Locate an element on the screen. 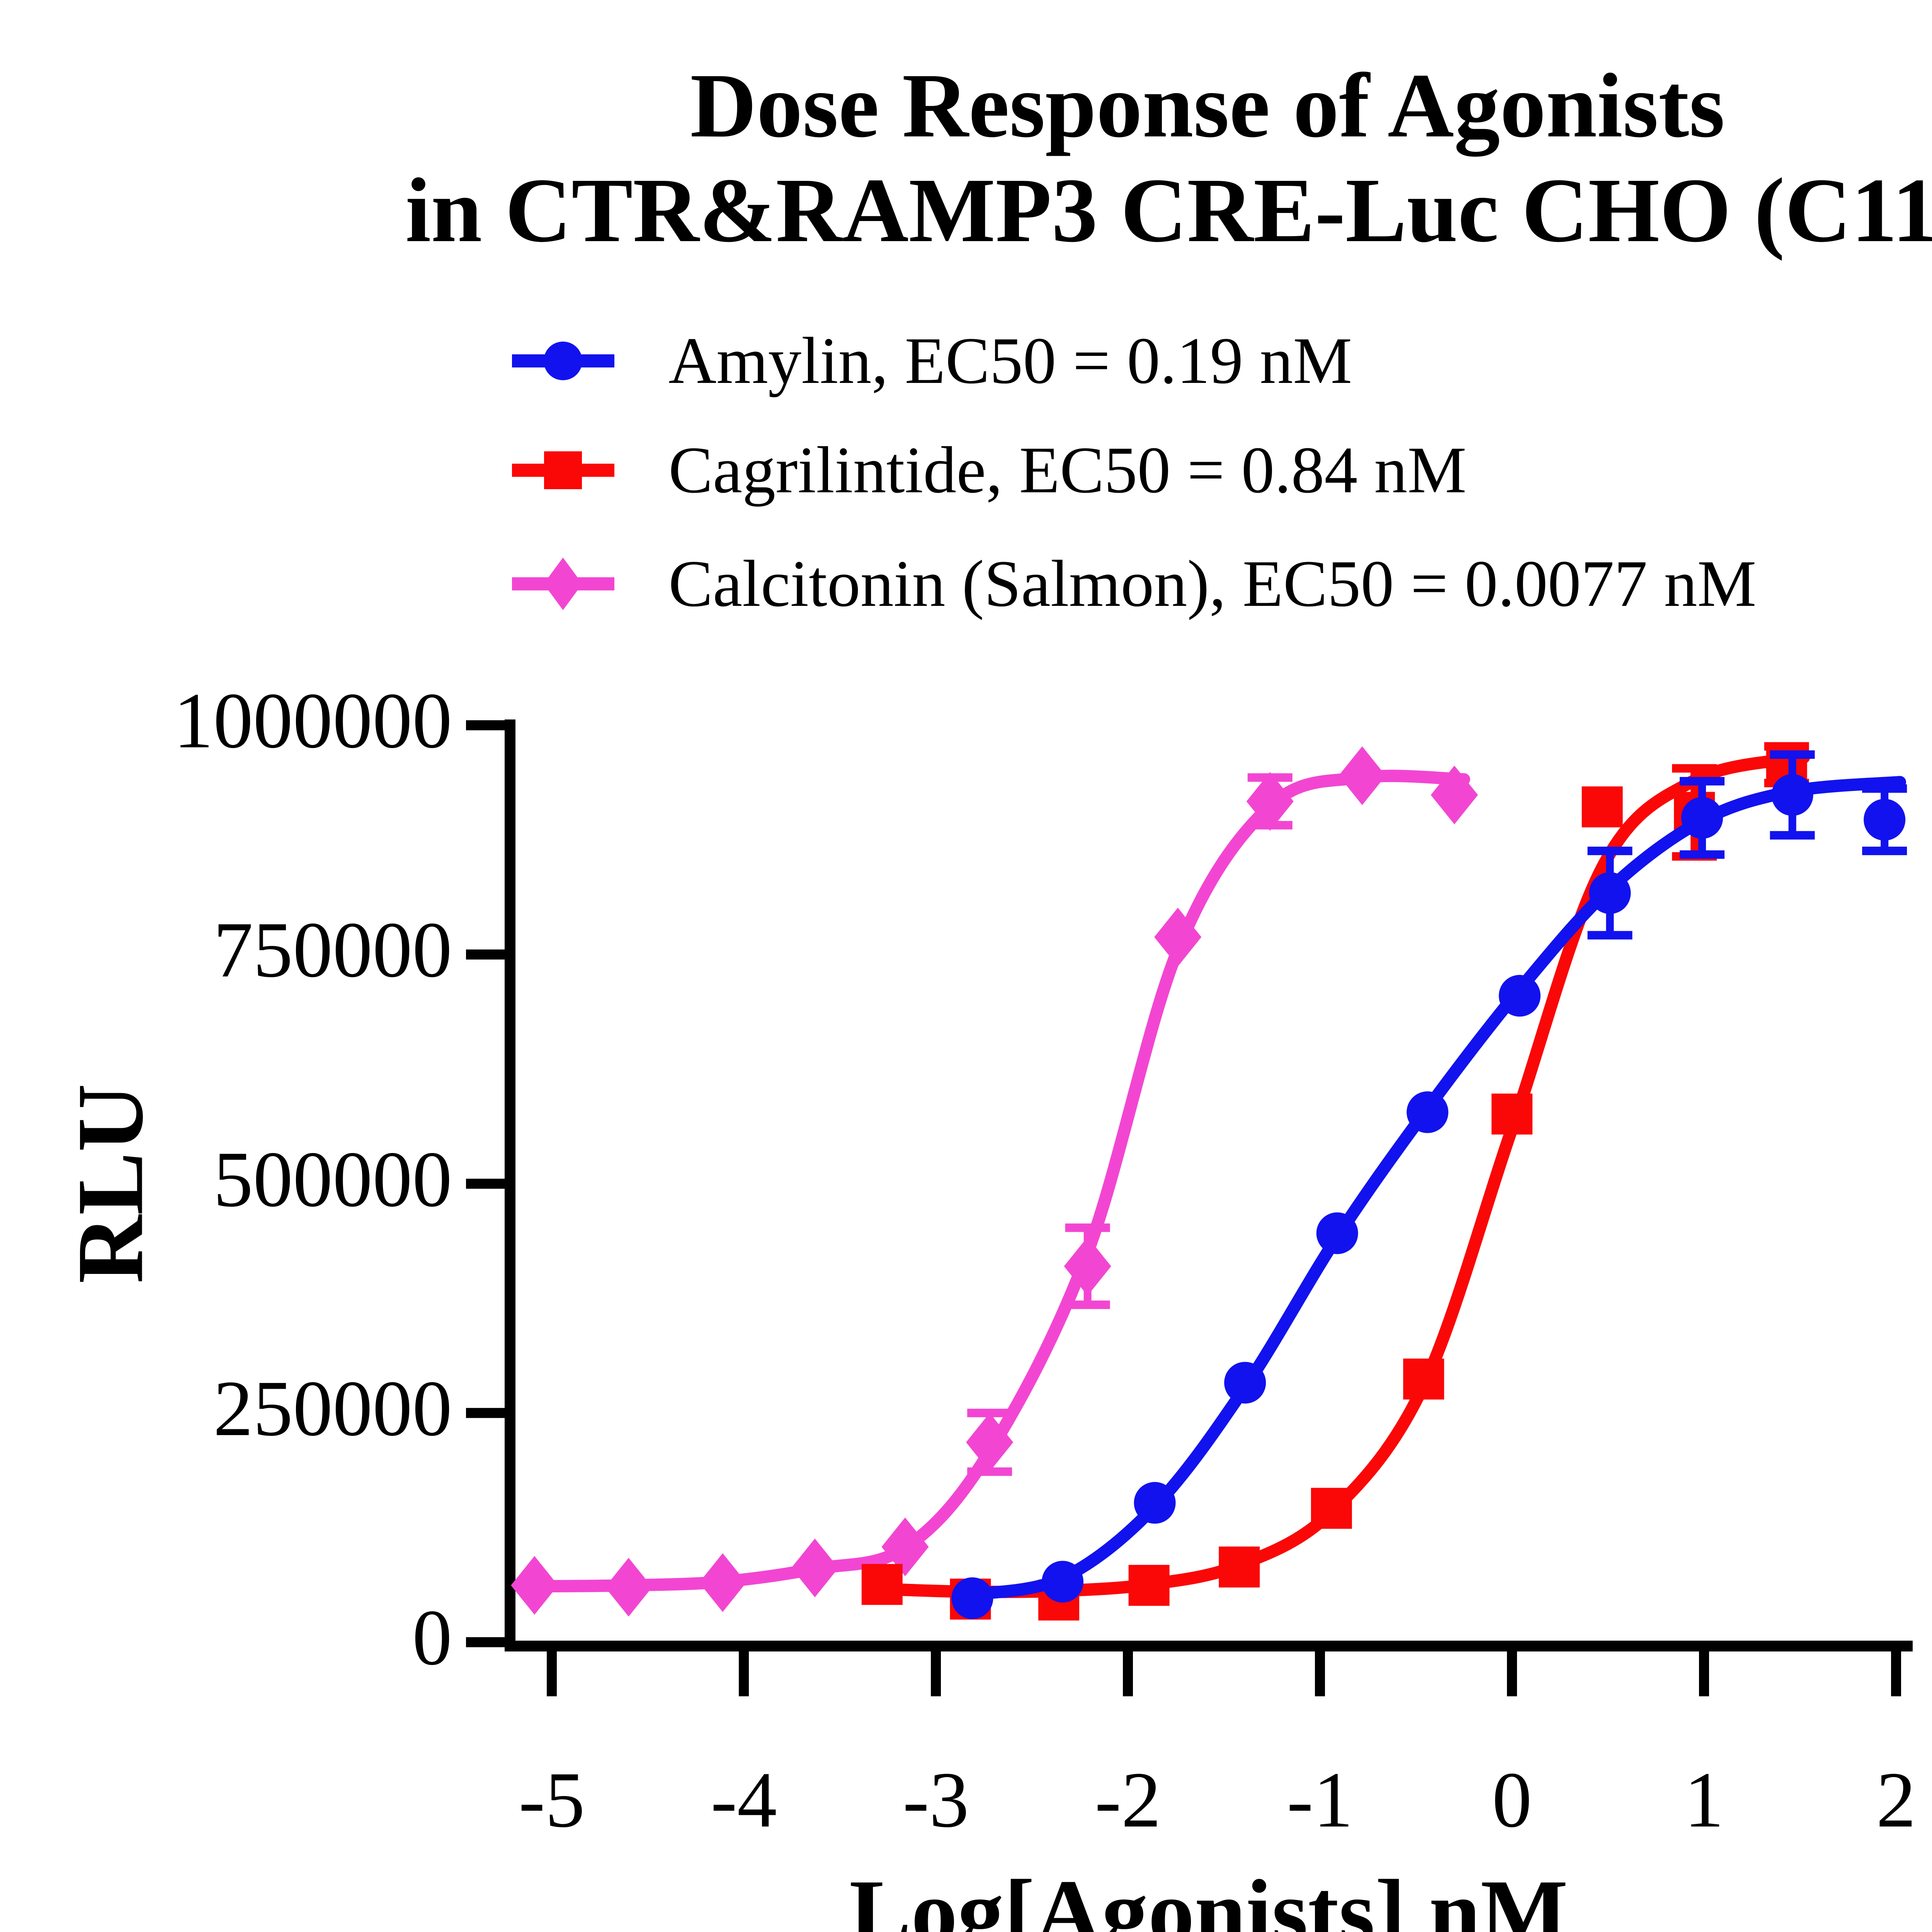 The width and height of the screenshot is (1932, 1932). y-axis-line is located at coordinates (510, 1185).